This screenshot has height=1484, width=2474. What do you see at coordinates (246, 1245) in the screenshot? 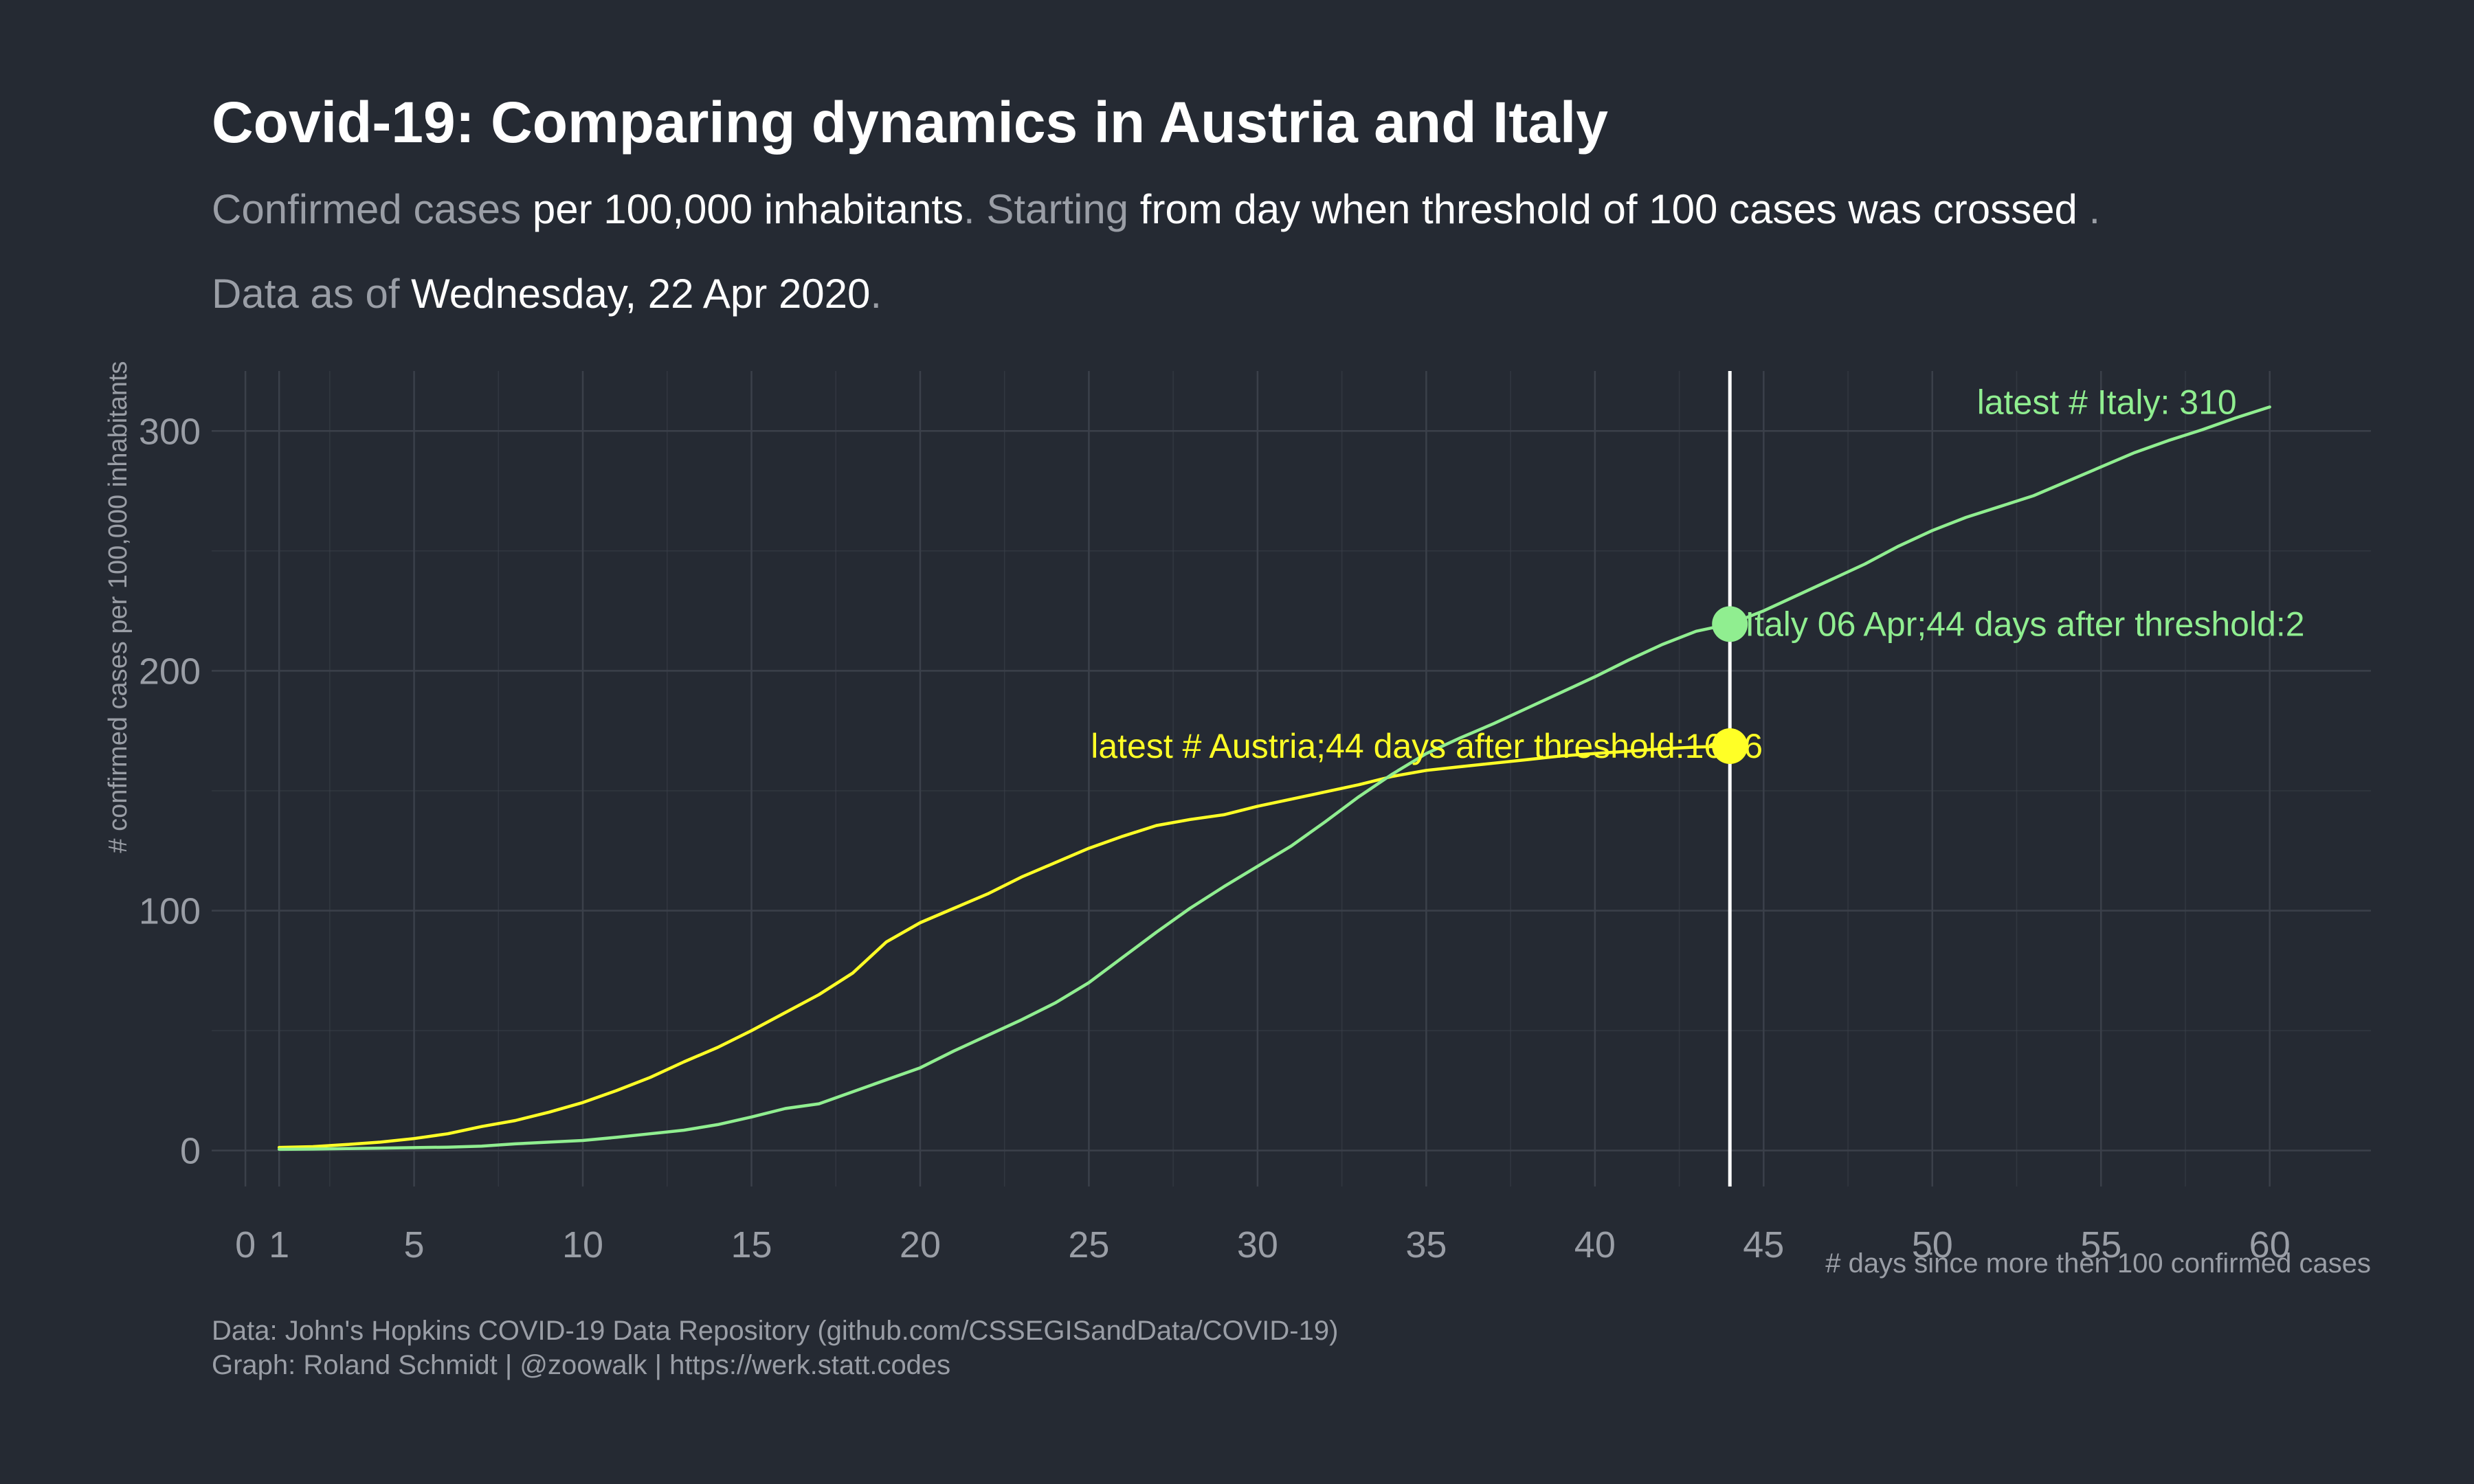
I see `x-tick-label: 0` at bounding box center [246, 1245].